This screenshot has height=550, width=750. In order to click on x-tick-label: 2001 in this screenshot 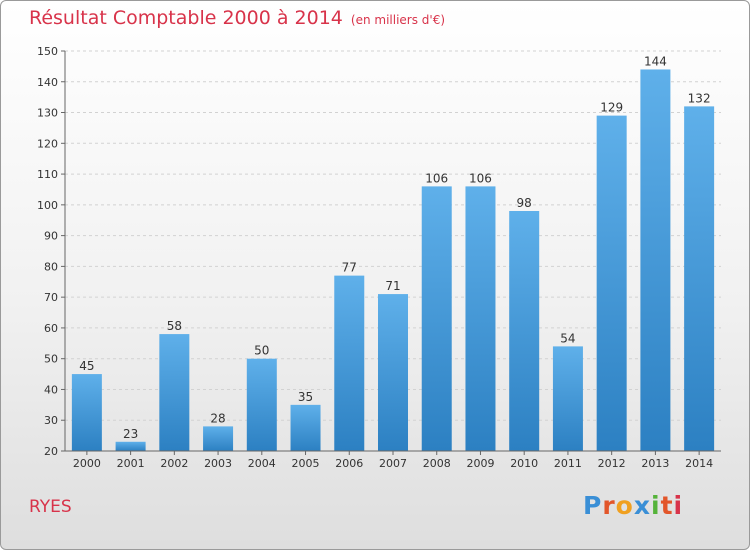, I will do `click(131, 463)`.